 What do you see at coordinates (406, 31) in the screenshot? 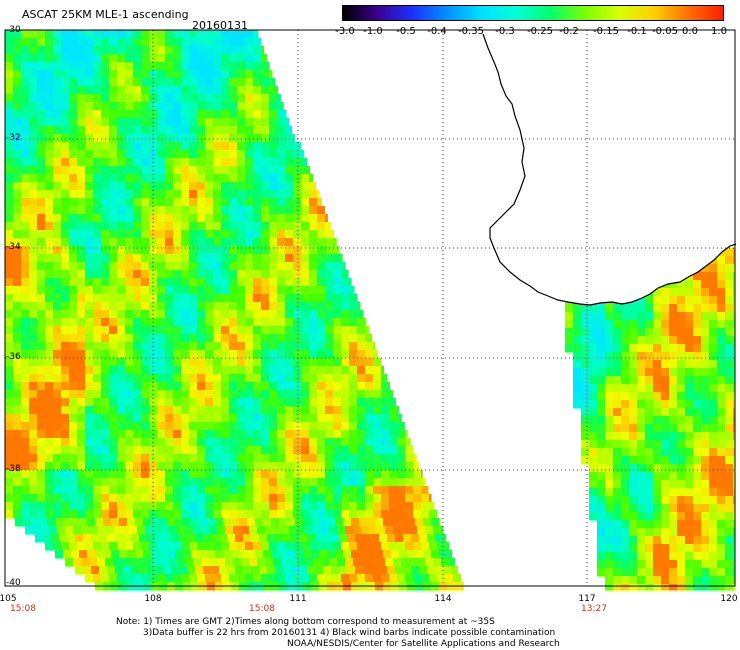
I see `colorbar-label: -0.5` at bounding box center [406, 31].